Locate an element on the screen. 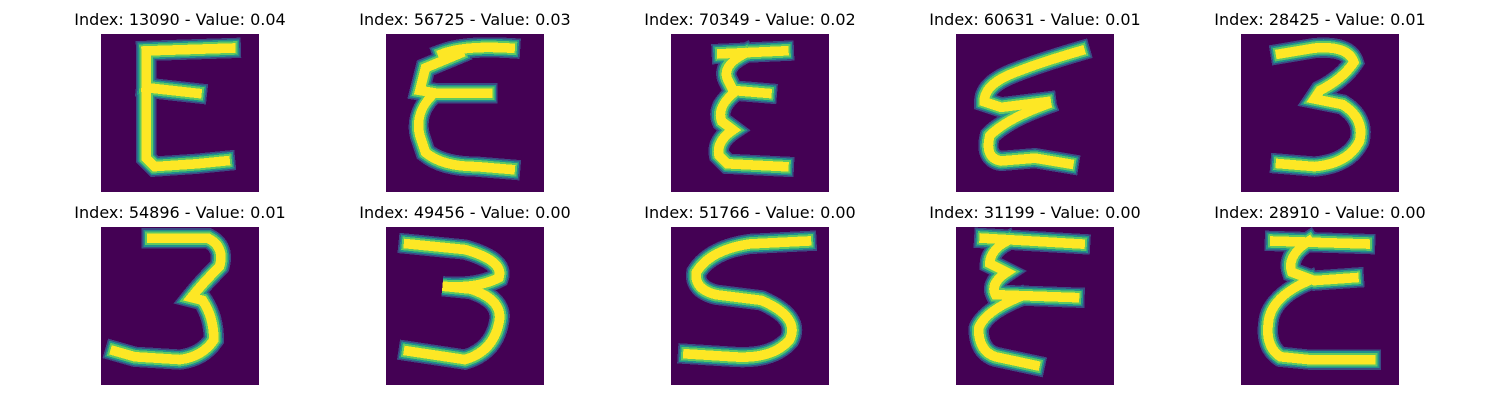 The width and height of the screenshot is (1500, 400). image-panel: Index: 49456 - Value: 0.00 is located at coordinates (465, 289).